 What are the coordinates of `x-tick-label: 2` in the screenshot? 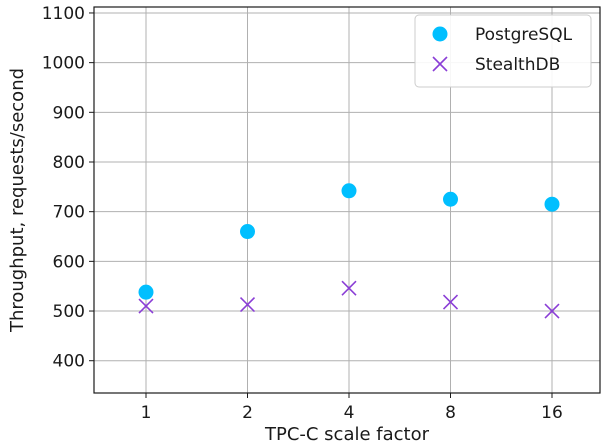 It's located at (247, 413).